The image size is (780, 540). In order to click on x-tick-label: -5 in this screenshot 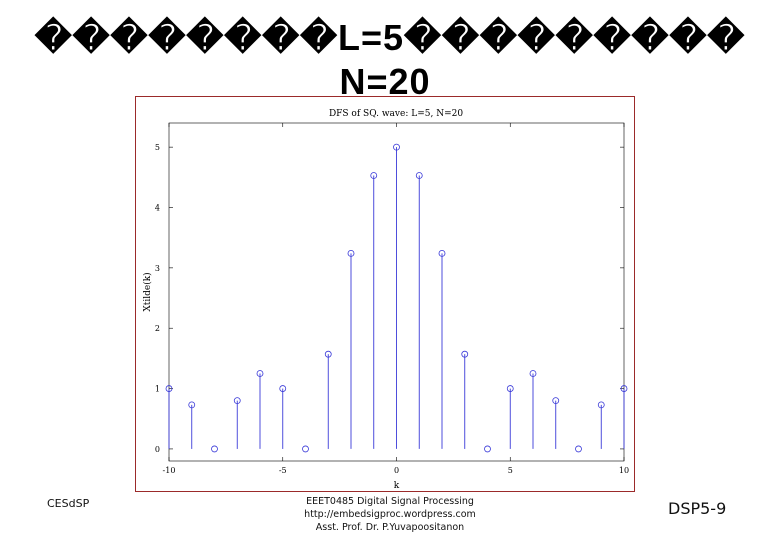, I will do `click(283, 470)`.